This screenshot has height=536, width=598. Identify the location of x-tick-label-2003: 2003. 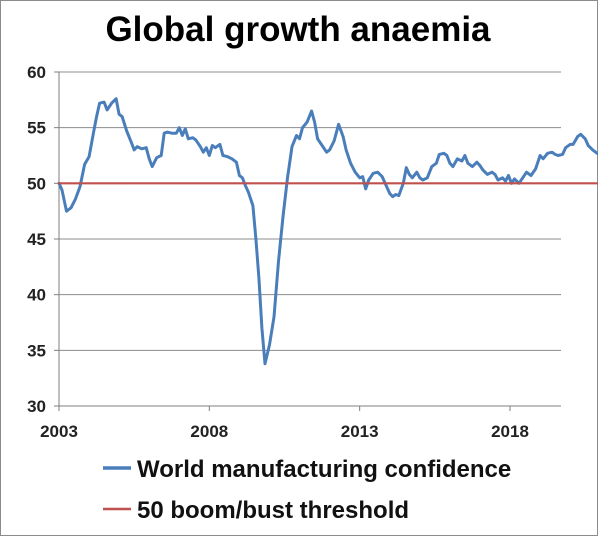
(59, 431).